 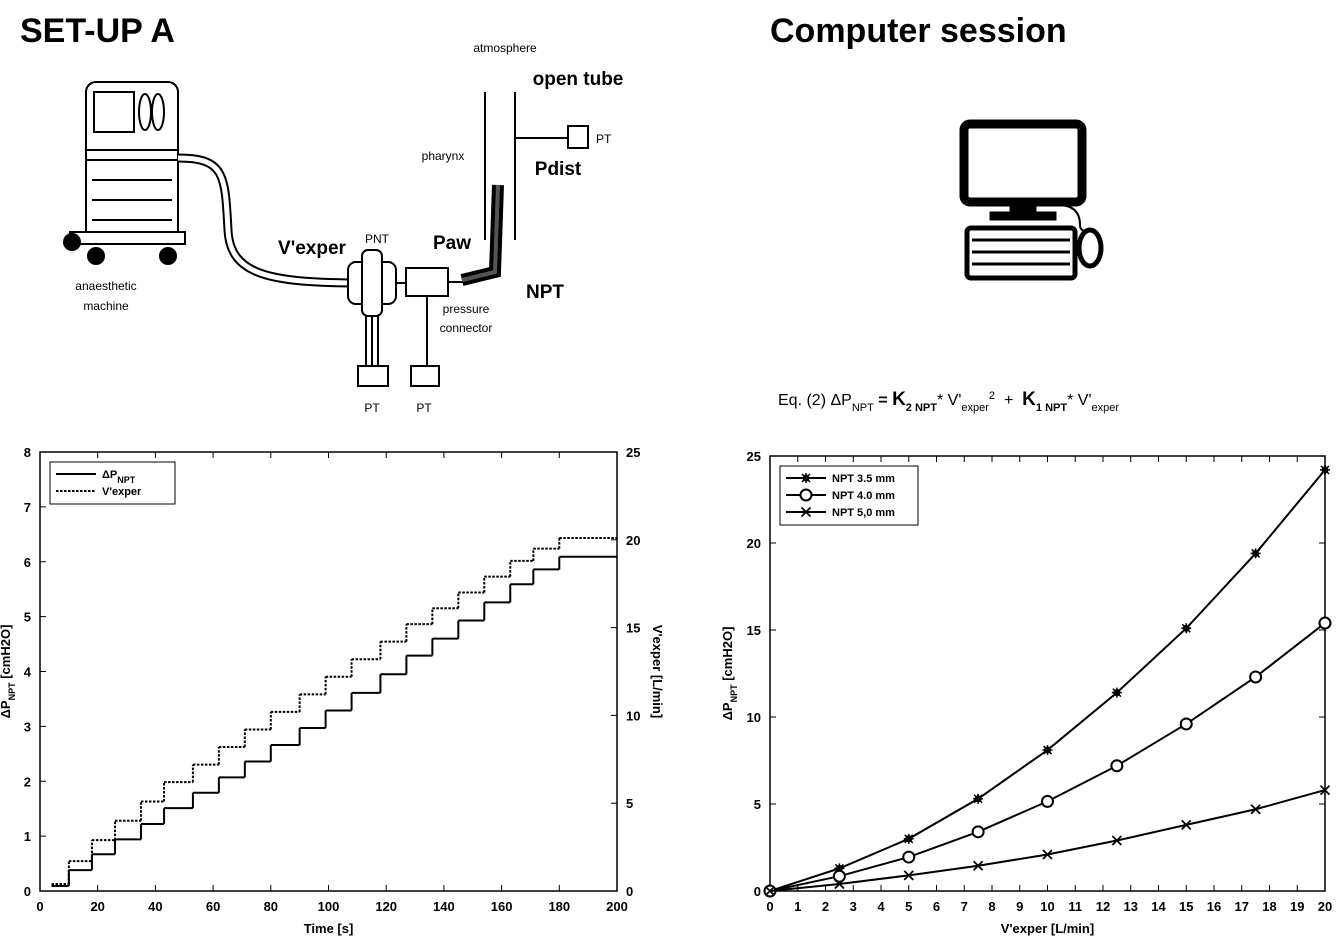 I want to click on x-tick-label: 18, so click(x=1269, y=906).